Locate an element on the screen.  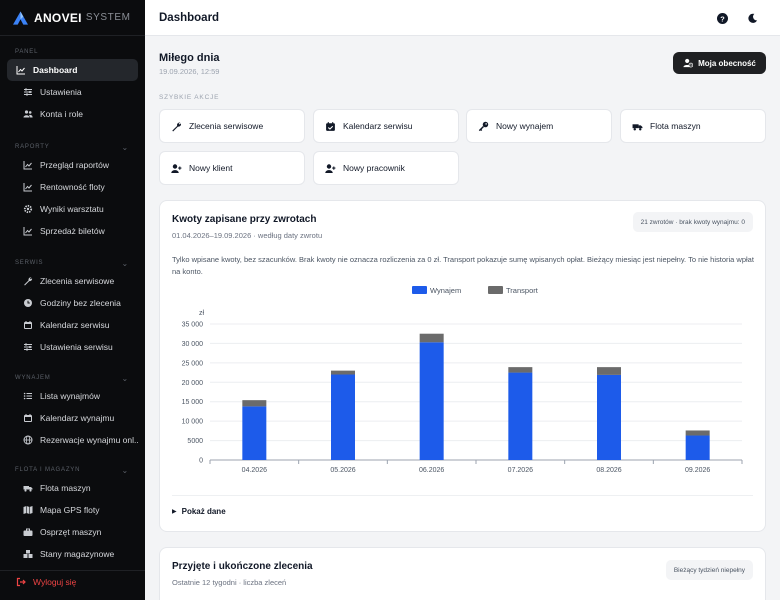
help-icon: ? is located at coordinates (722, 18).